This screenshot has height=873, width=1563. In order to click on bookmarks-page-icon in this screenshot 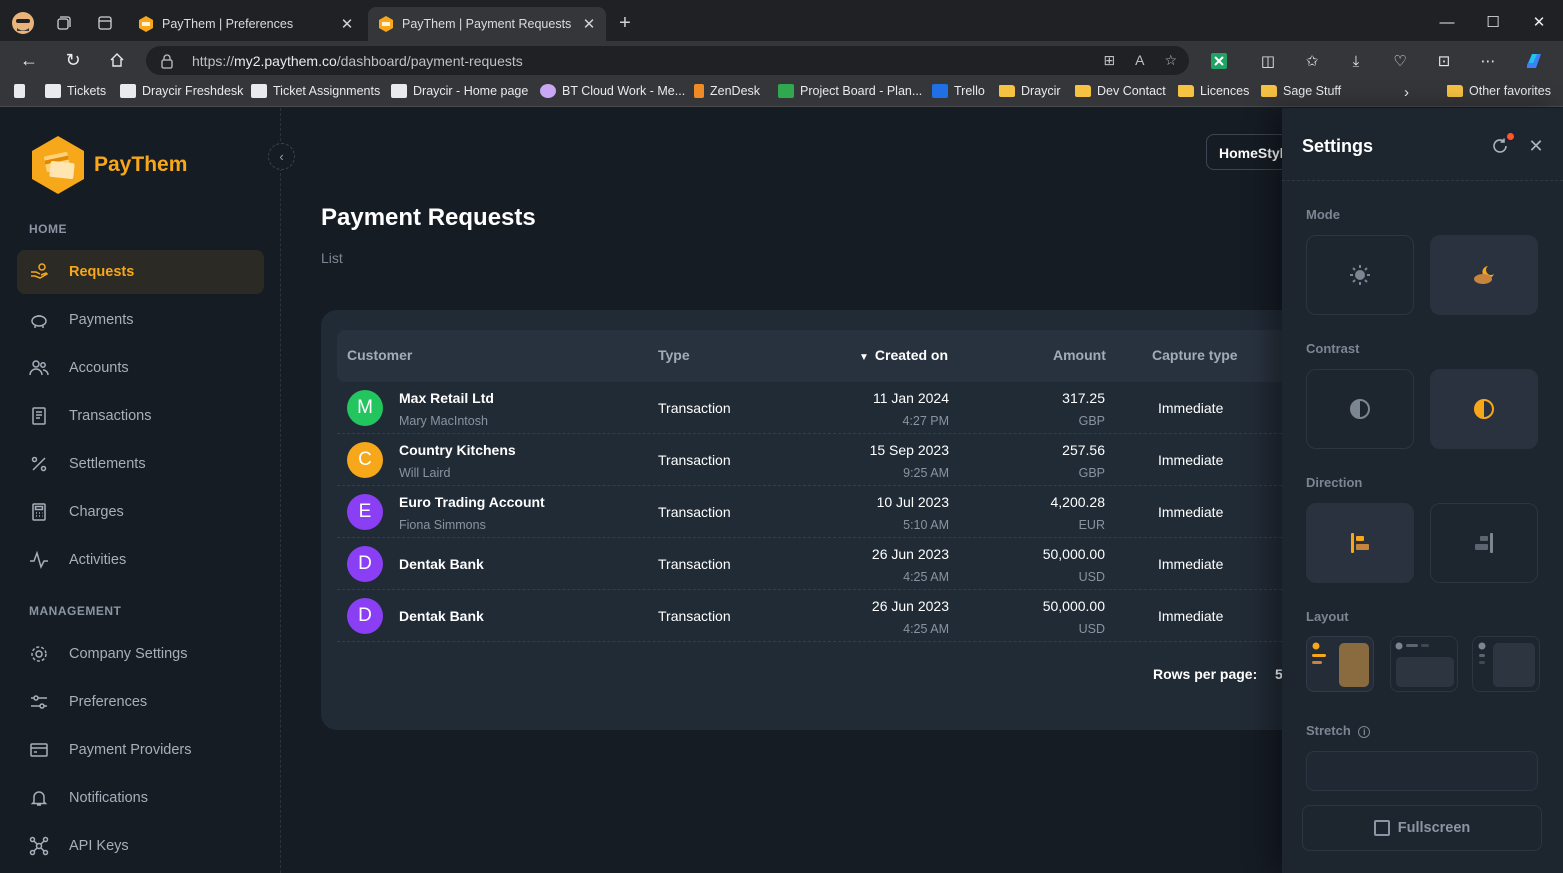, I will do `click(19, 91)`.